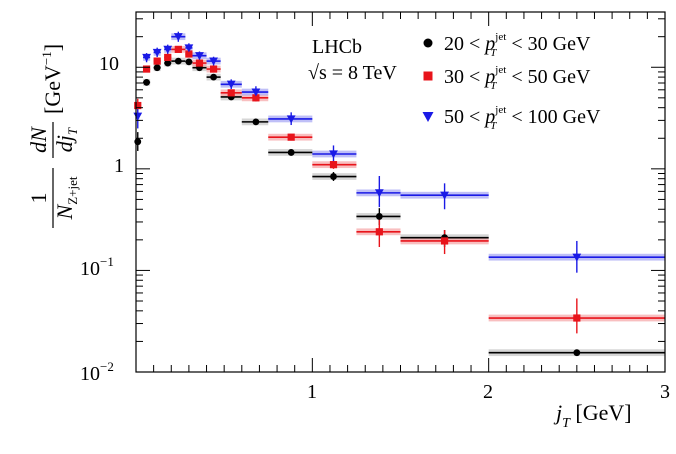  I want to click on y-tick-exponent: −1, so click(107, 261).